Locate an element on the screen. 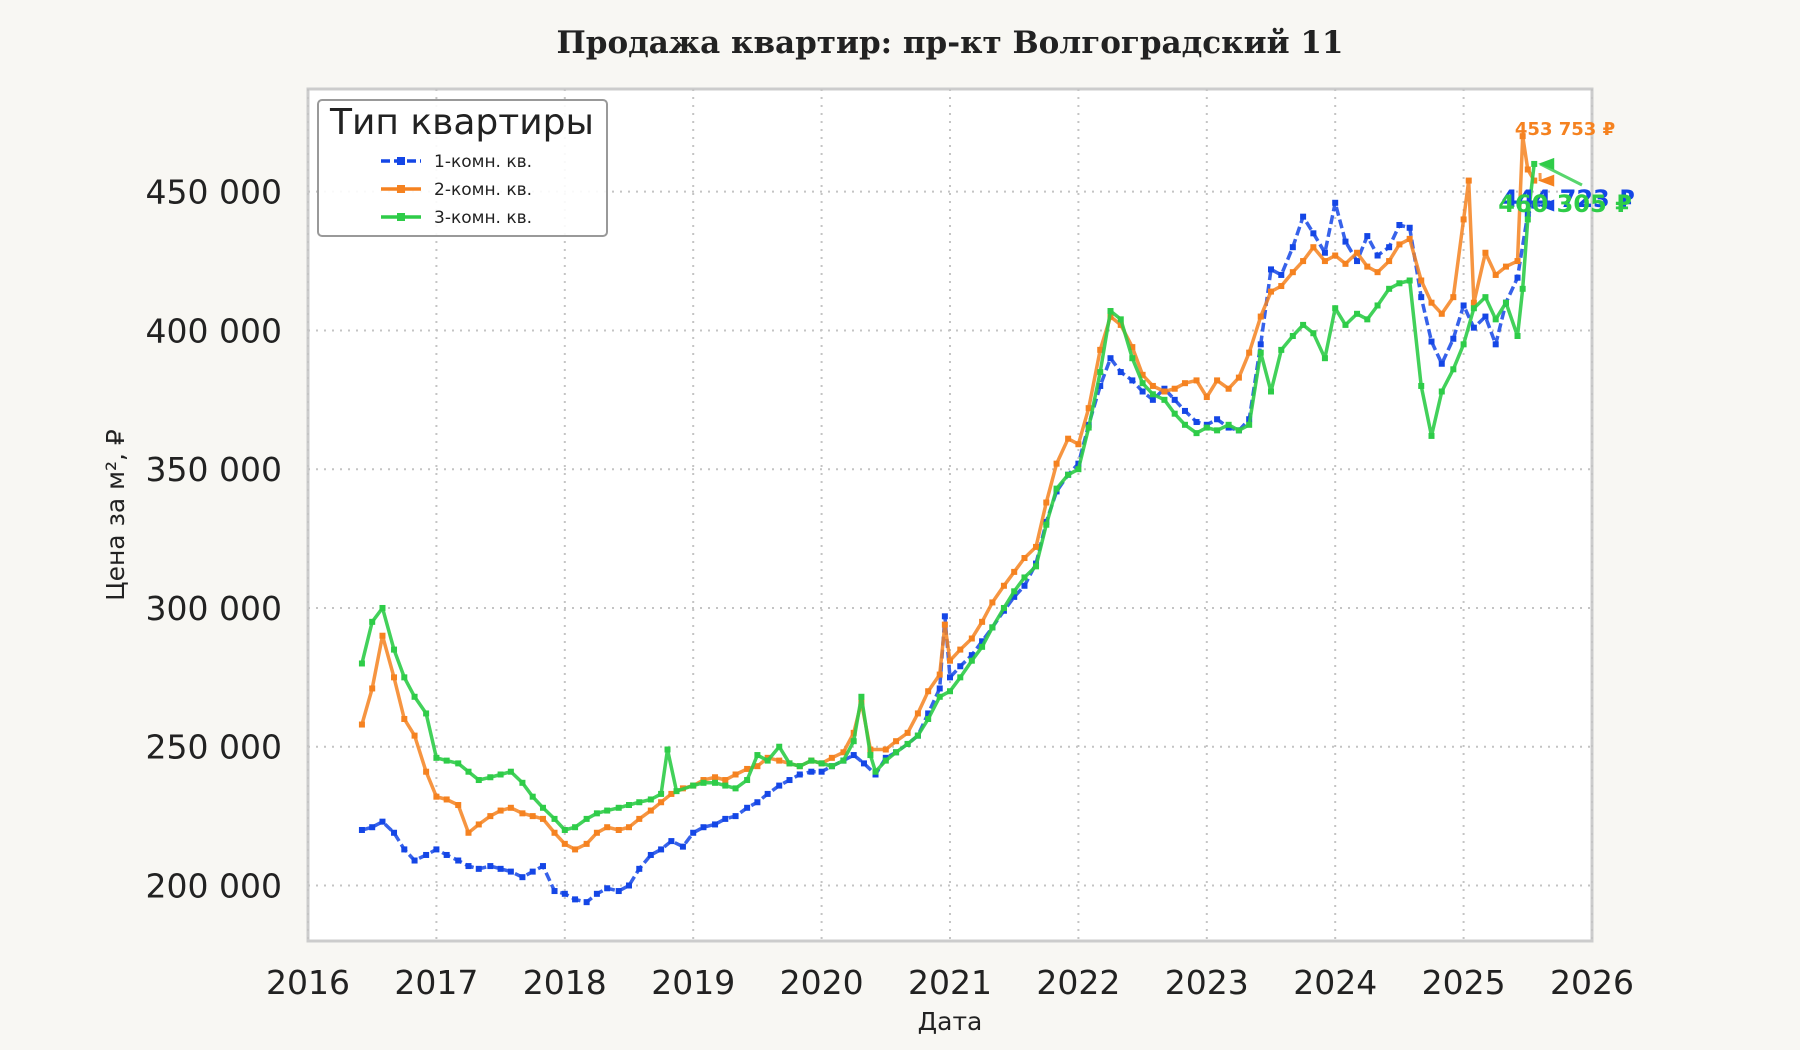 The height and width of the screenshot is (1050, 1800). legend-label: 2-комн. кв. is located at coordinates (483, 190).